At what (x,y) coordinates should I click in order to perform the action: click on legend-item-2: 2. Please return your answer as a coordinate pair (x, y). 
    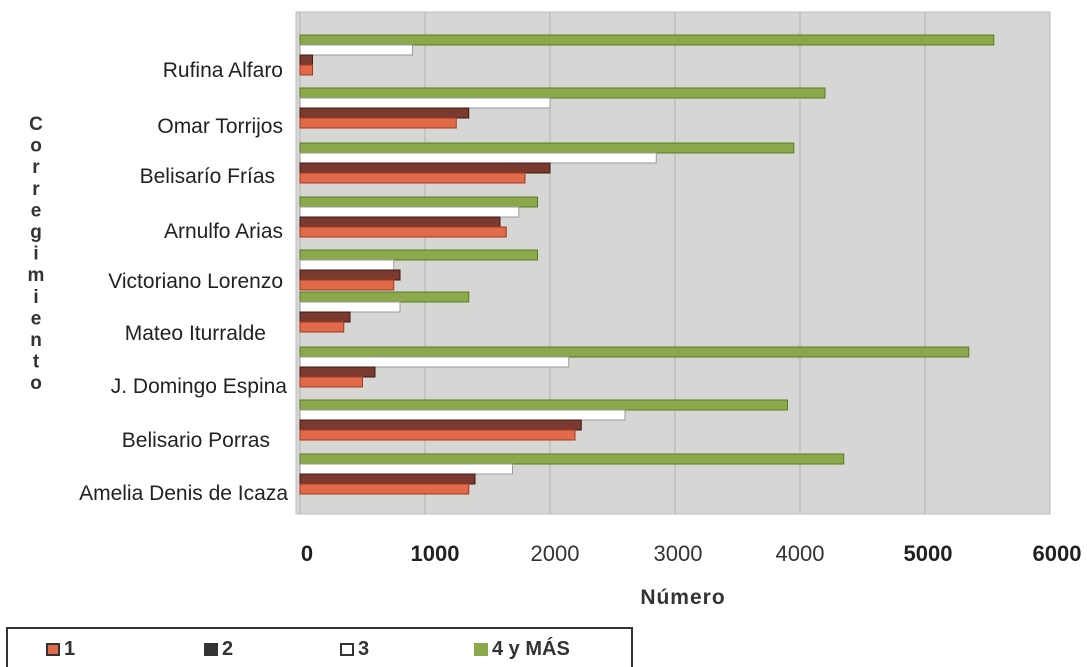
    Looking at the image, I should click on (218, 649).